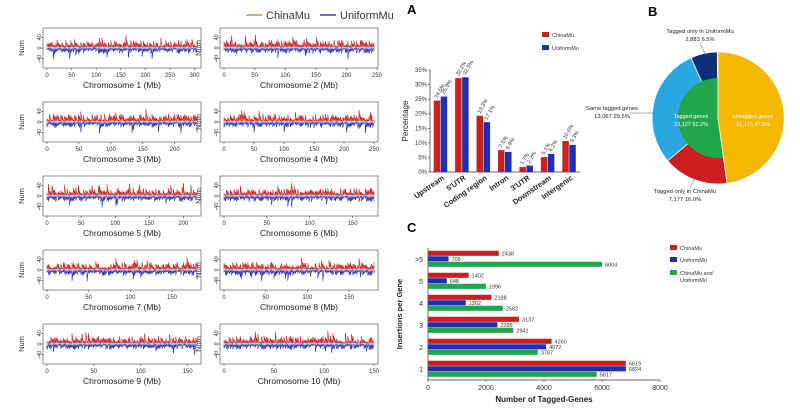 This screenshot has height=411, width=800. Describe the element at coordinates (299, 159) in the screenshot. I see `chromosome-axis-label: Chromosome 4 (Mb)` at that location.